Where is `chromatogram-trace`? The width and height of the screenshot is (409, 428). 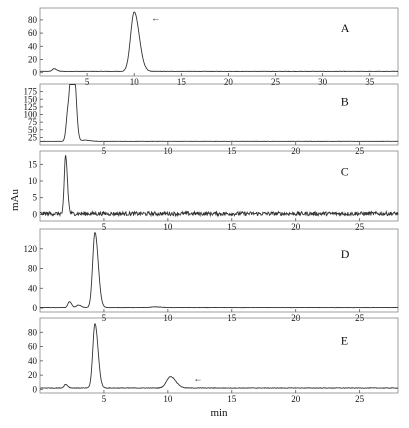 chromatogram-trace is located at coordinates (219, 113).